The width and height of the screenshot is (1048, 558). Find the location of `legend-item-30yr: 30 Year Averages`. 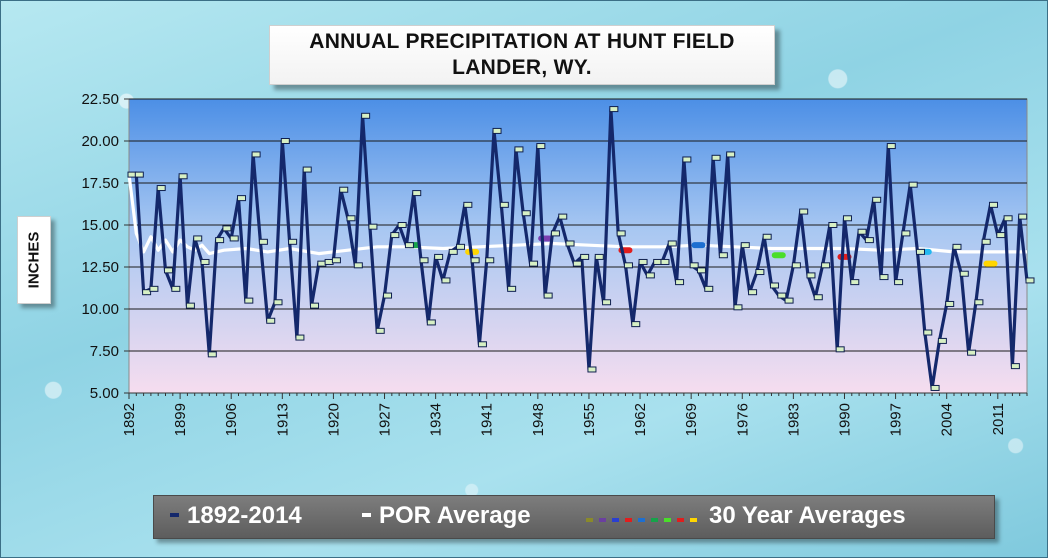

legend-item-30yr: 30 Year Averages is located at coordinates (746, 516).